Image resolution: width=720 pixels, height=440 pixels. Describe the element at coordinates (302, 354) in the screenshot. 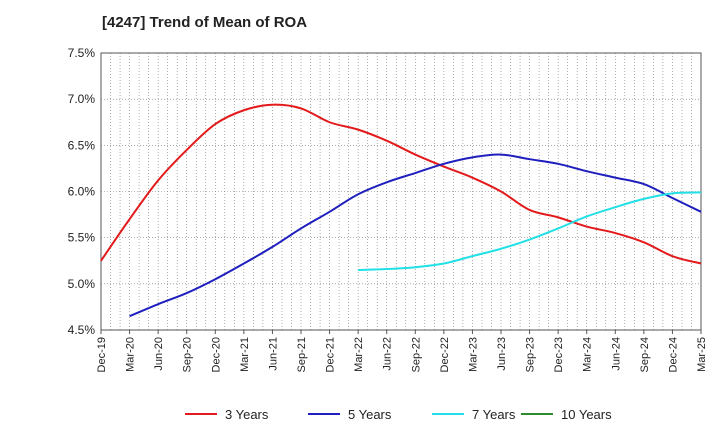

I see `x-tick-label: Sep-21` at that location.